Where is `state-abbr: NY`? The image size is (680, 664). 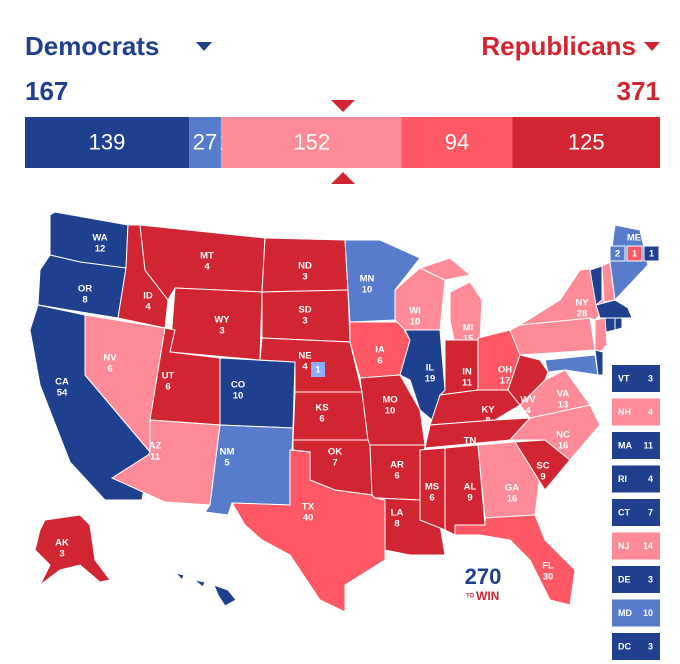 state-abbr: NY is located at coordinates (582, 303).